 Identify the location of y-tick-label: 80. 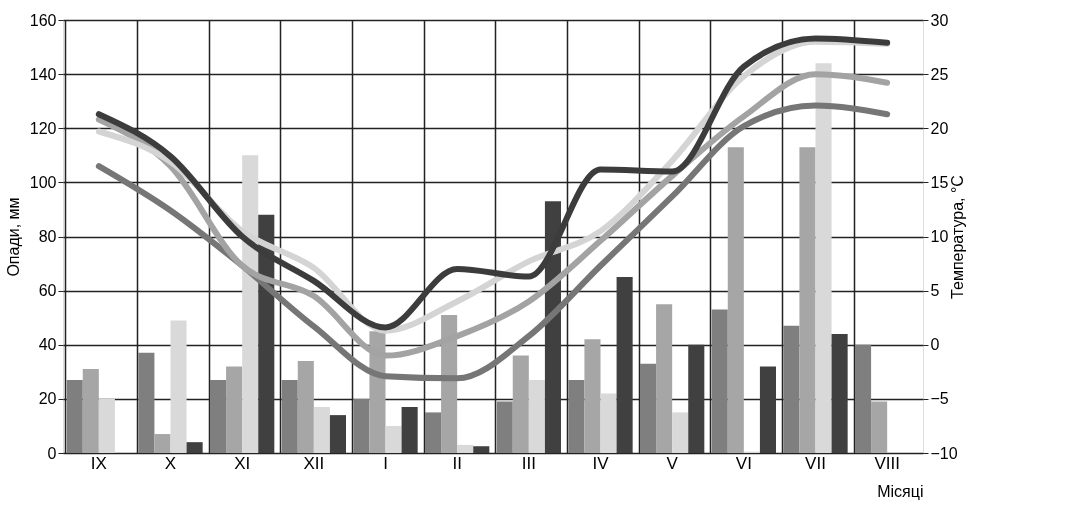
(47, 236).